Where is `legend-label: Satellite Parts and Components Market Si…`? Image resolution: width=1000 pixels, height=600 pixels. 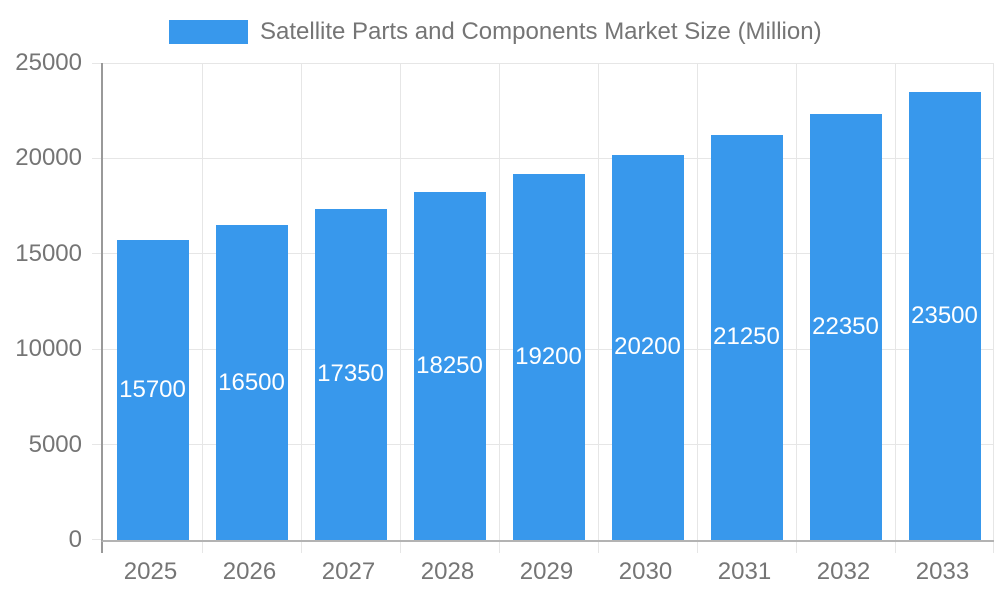 legend-label: Satellite Parts and Components Market Si… is located at coordinates (541, 31).